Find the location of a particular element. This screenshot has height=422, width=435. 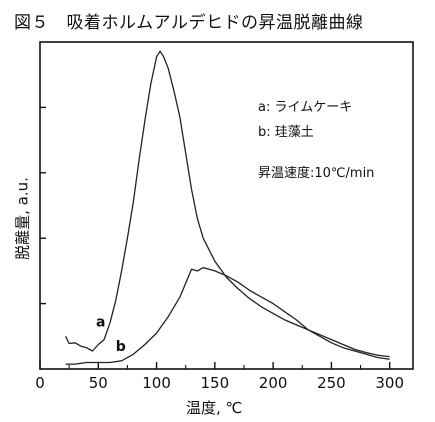

x-tick-label-0: 0 is located at coordinates (40, 383).